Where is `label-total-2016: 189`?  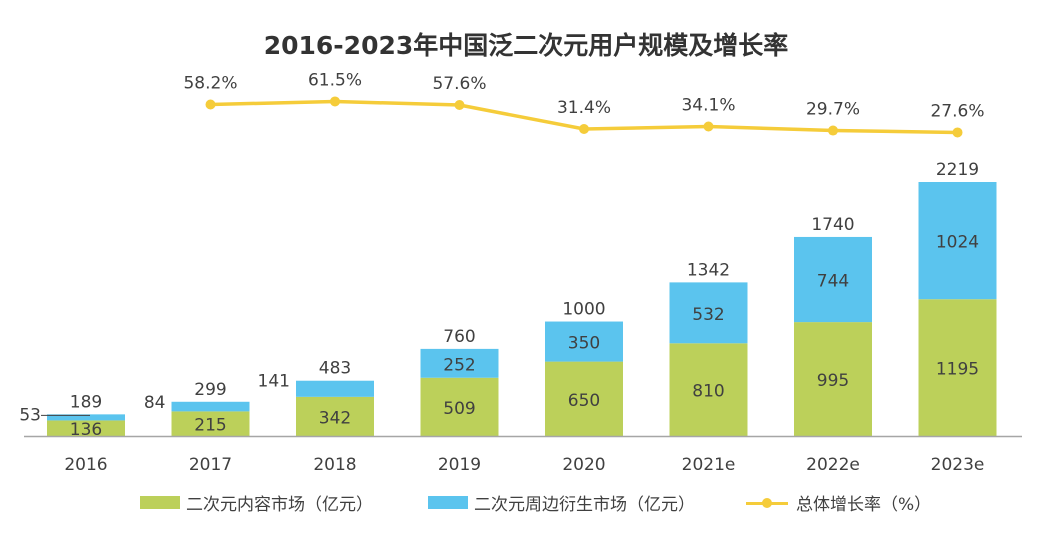 label-total-2016: 189 is located at coordinates (86, 402).